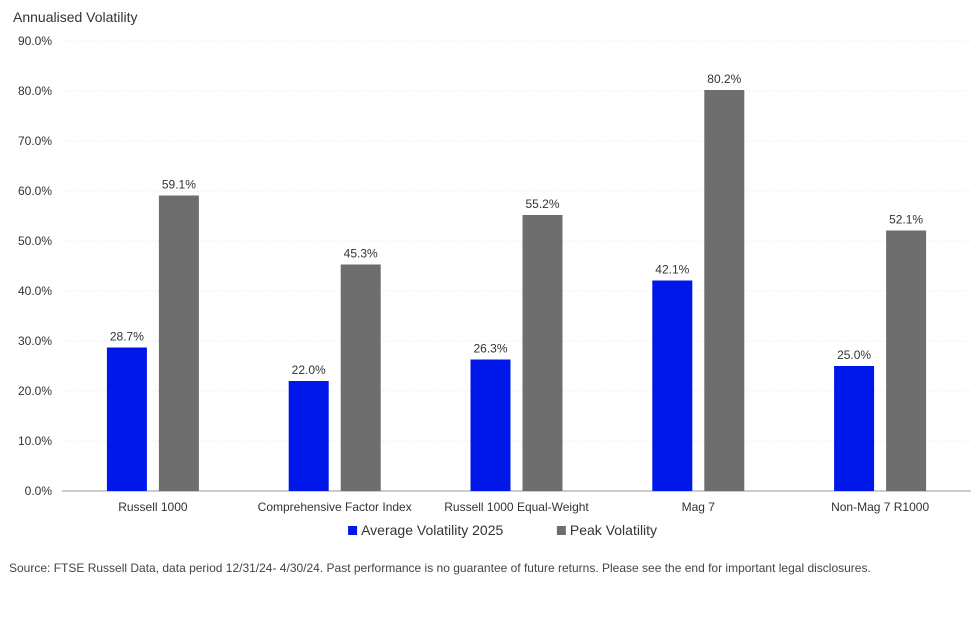 The width and height of the screenshot is (975, 622). What do you see at coordinates (35, 141) in the screenshot?
I see `y-tick-label: 70.0%` at bounding box center [35, 141].